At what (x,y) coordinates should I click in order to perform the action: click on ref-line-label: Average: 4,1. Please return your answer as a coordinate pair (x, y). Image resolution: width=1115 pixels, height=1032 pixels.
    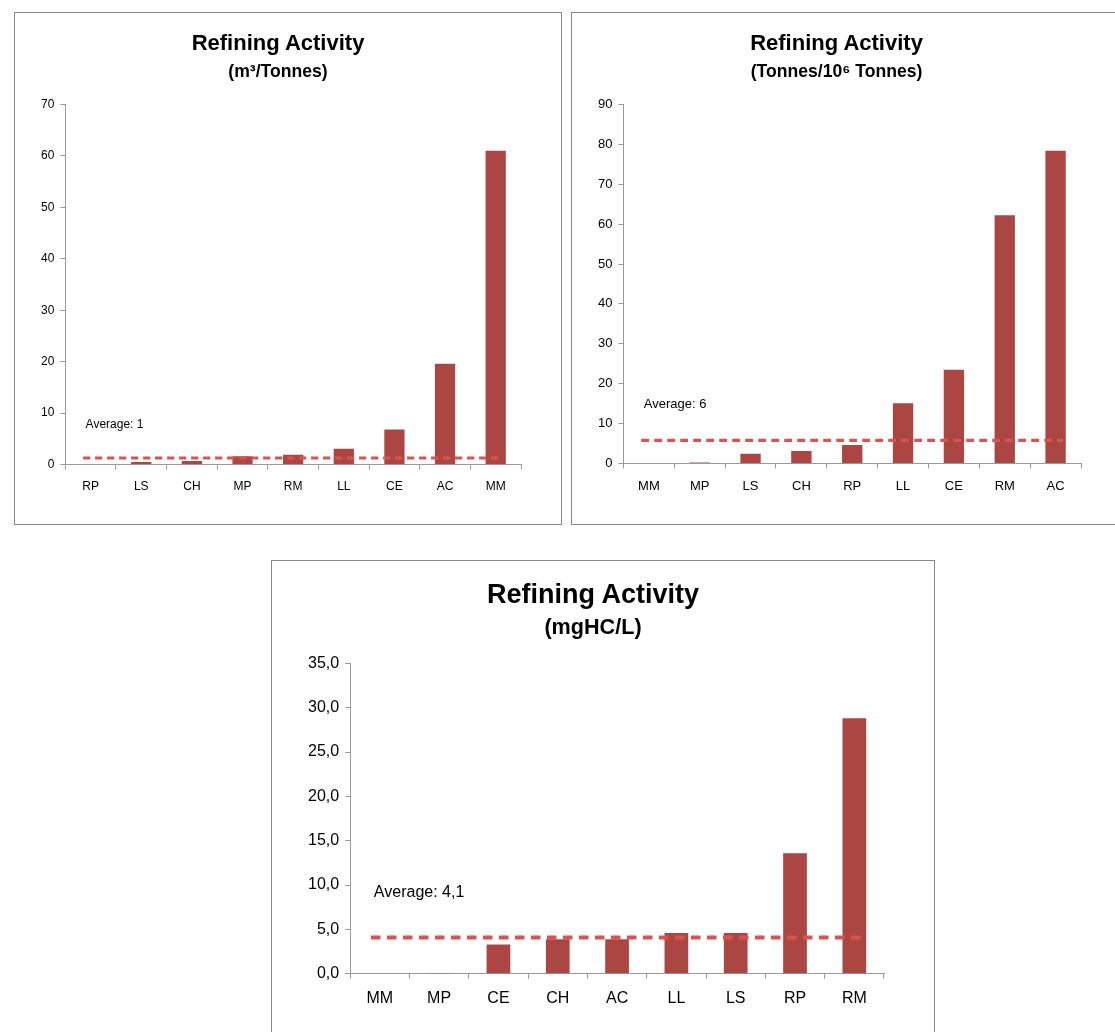
    Looking at the image, I should click on (419, 892).